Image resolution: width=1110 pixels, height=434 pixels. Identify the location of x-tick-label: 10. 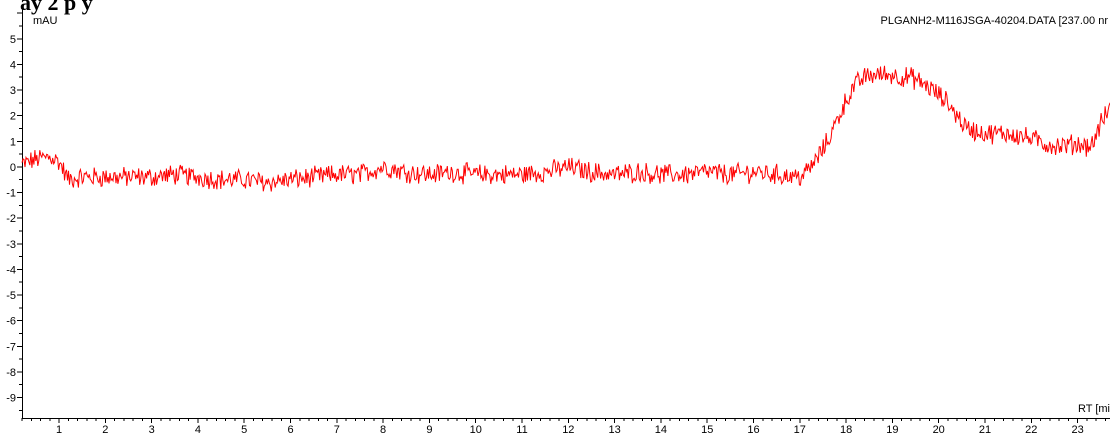
(476, 429).